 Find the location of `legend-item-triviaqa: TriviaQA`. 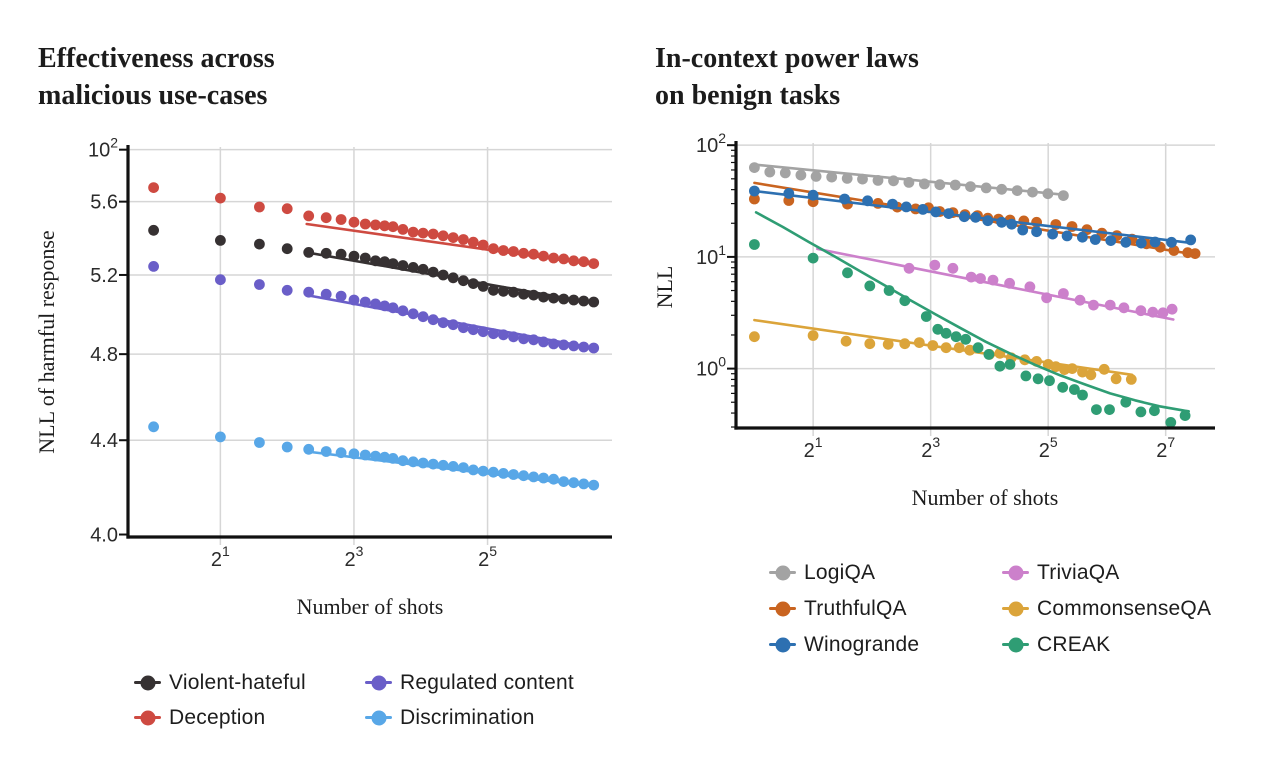

legend-item-triviaqa: TriviaQA is located at coordinates (1061, 572).